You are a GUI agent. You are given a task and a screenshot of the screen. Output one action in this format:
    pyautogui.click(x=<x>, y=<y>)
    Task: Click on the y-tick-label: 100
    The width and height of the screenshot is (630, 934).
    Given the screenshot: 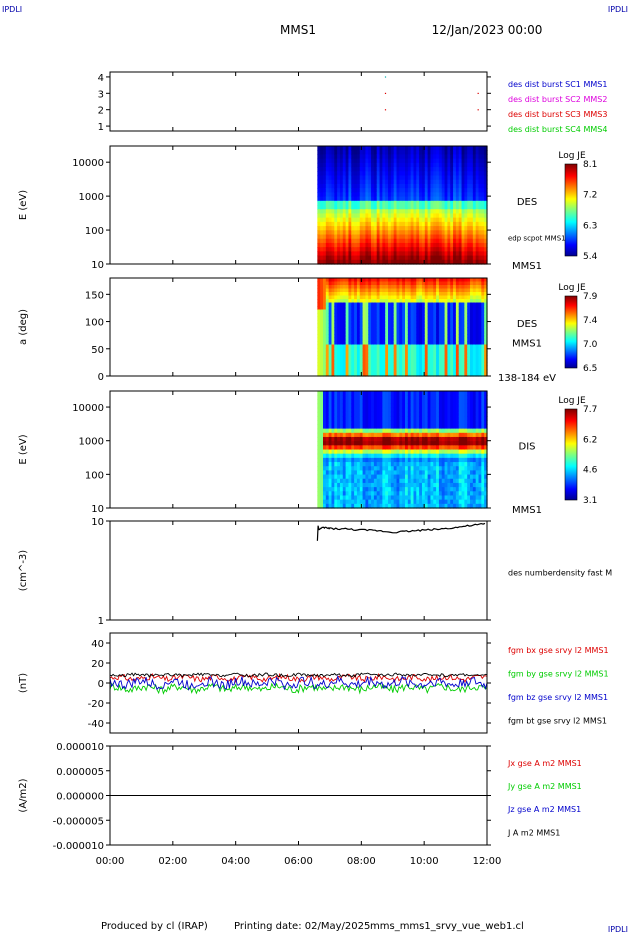 What is the action you would take?
    pyautogui.click(x=94, y=231)
    